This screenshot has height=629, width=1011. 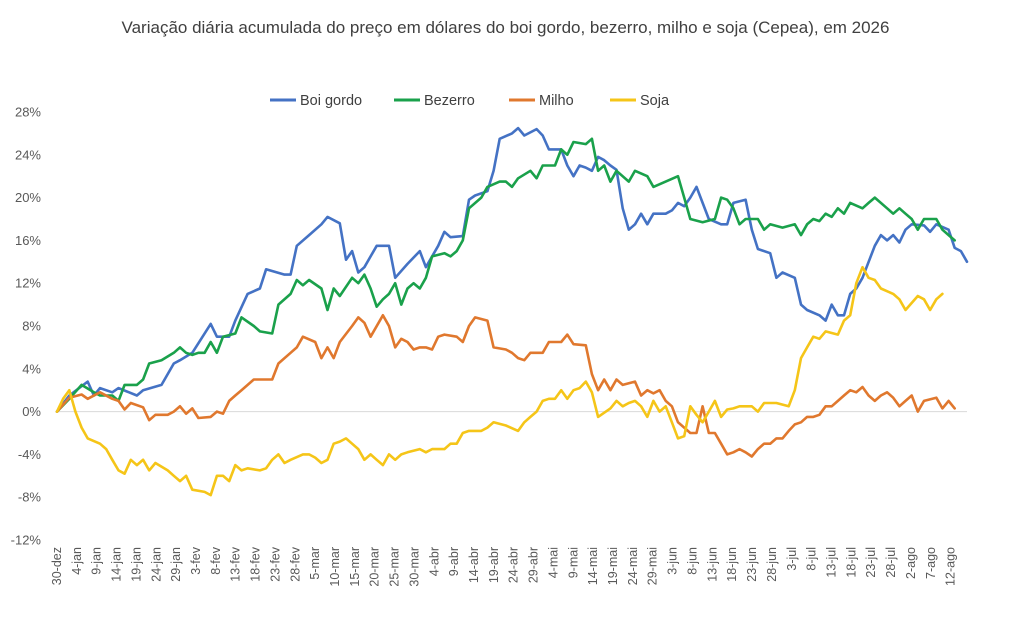 I want to click on legend-label: Bezerro, so click(x=449, y=101).